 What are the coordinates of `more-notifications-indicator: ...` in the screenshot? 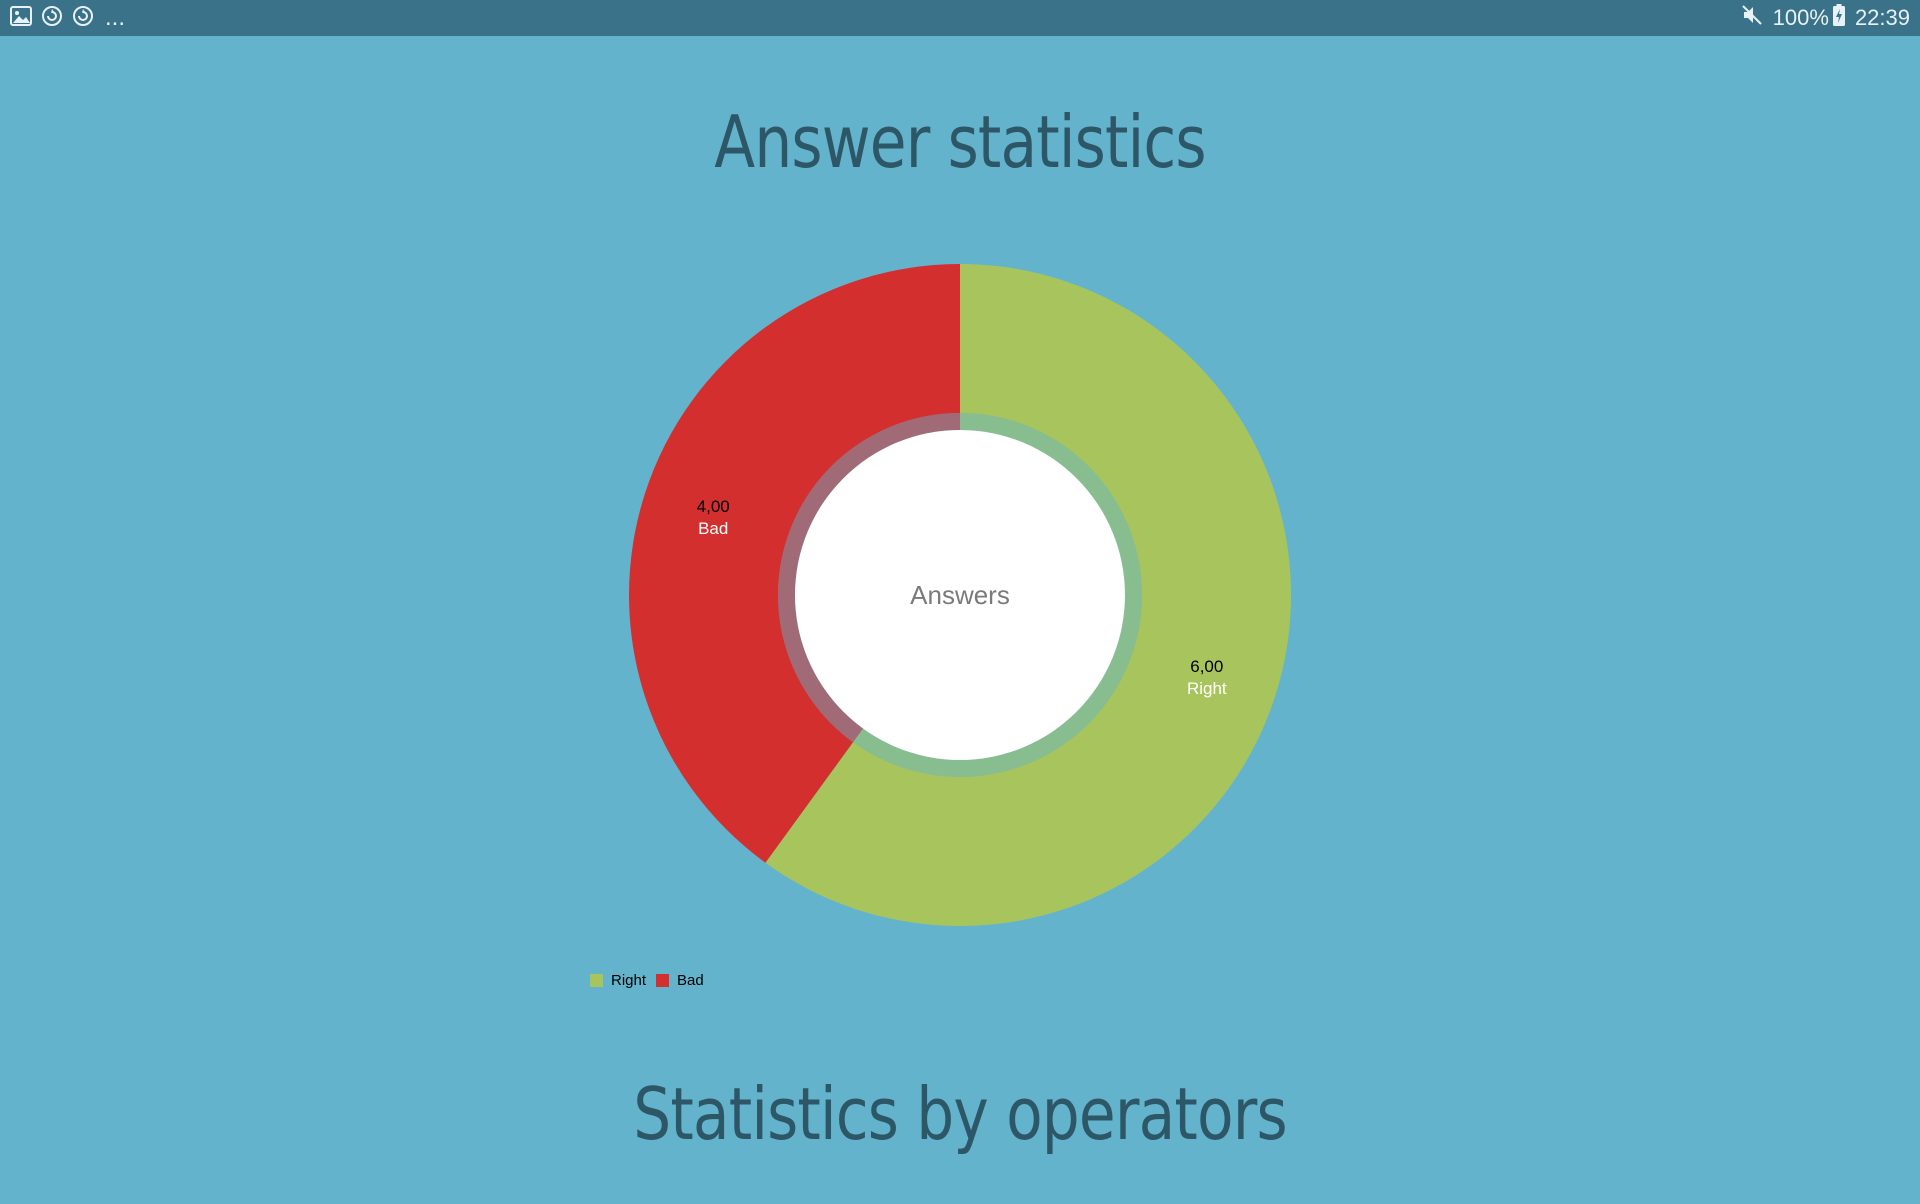 It's located at (115, 17).